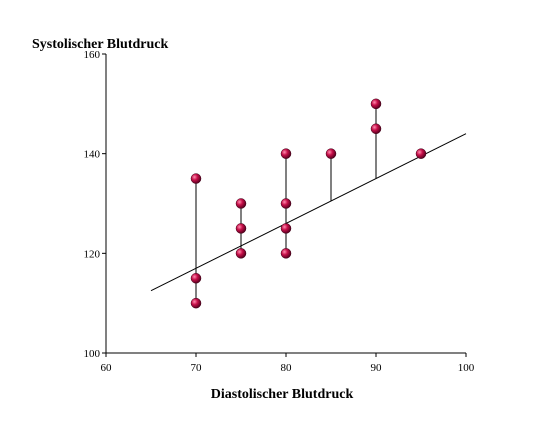  I want to click on y-tick-label: 100, so click(92, 354).